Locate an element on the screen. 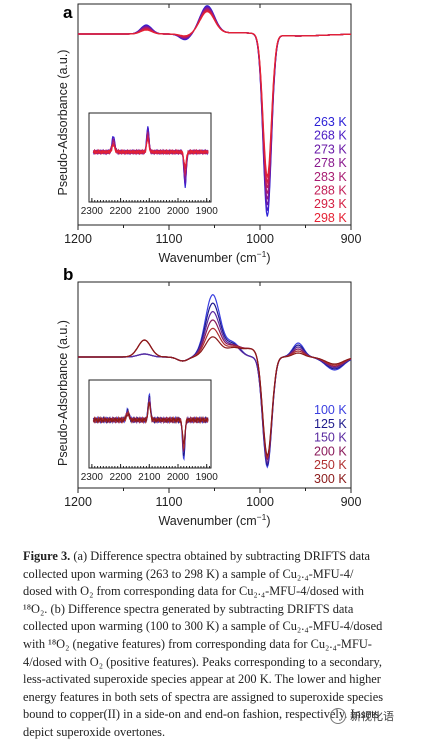 The height and width of the screenshot is (745, 425). legend-entry: 150 K is located at coordinates (330, 438).